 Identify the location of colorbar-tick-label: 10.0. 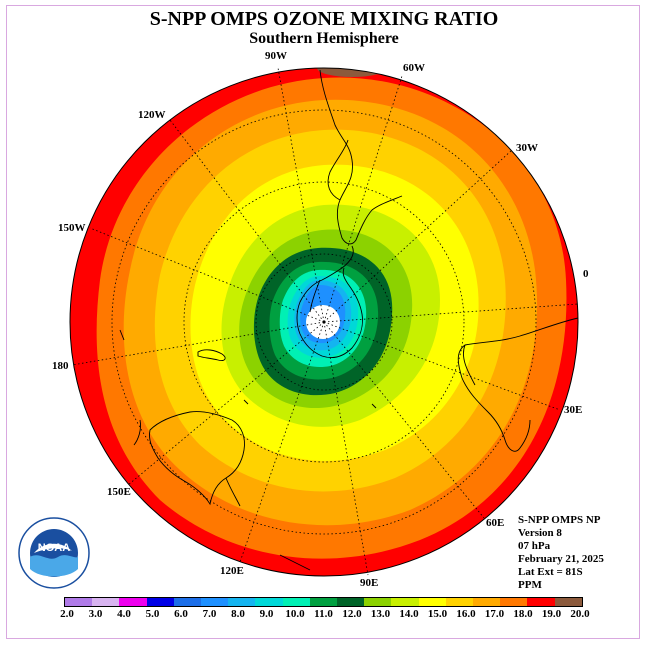
(295, 614).